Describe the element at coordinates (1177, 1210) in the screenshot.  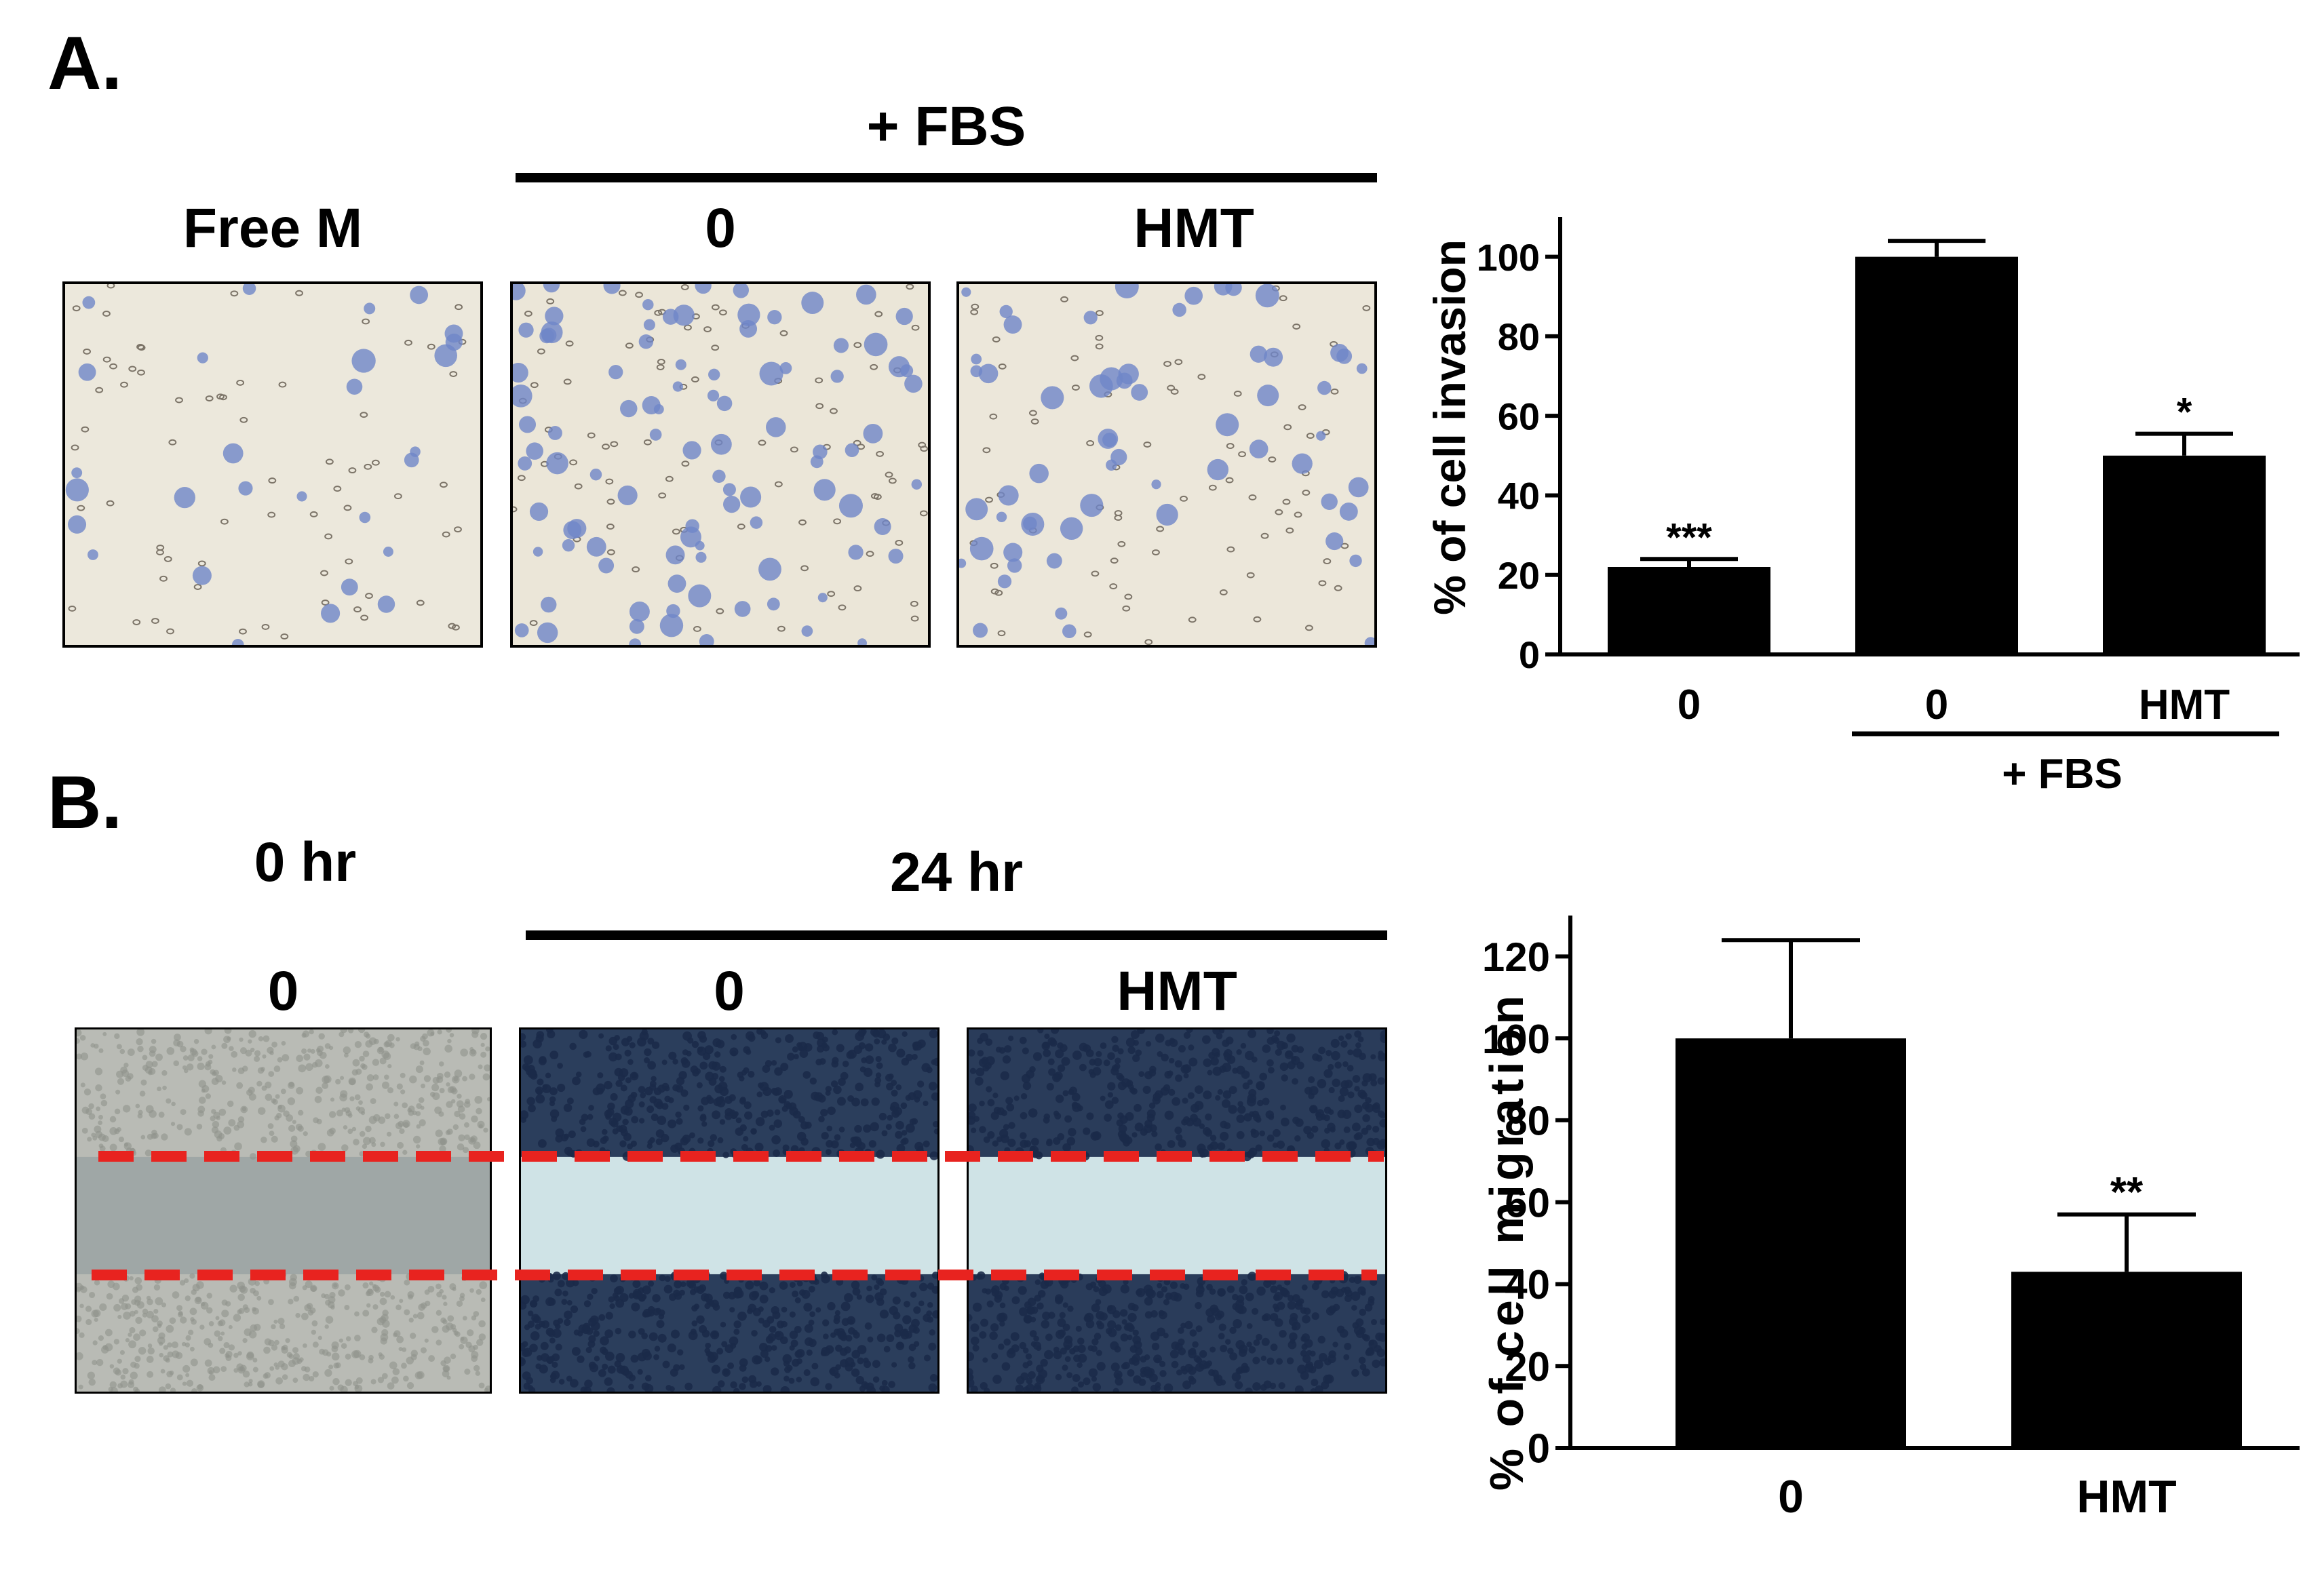
I see `wound-micrograph-24hr-hmt` at that location.